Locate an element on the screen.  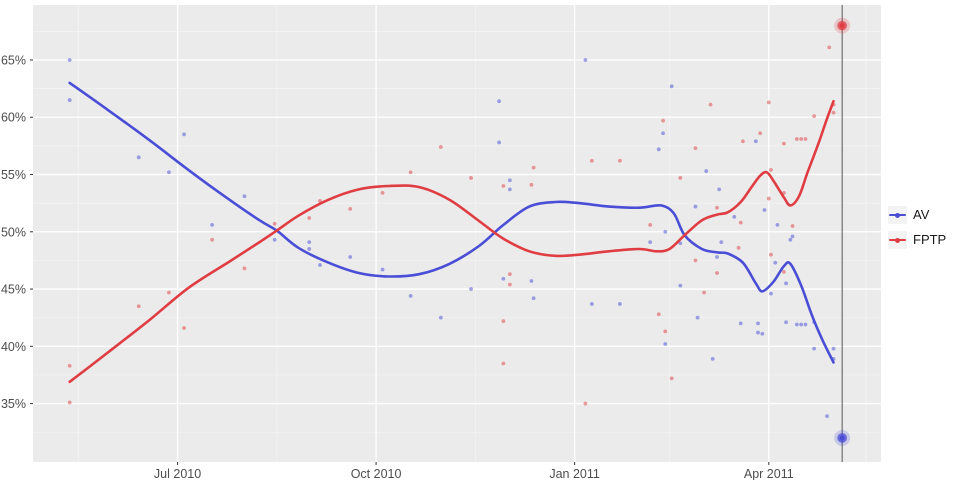
legend-item-fptp: FPTP is located at coordinates (917, 240).